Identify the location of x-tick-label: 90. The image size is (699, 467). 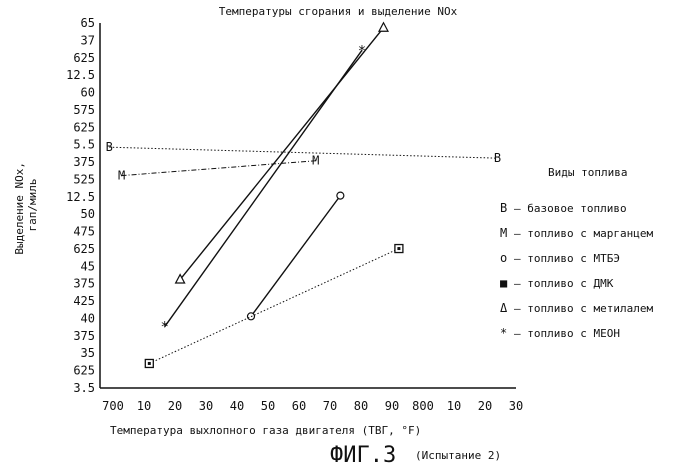
(392, 406).